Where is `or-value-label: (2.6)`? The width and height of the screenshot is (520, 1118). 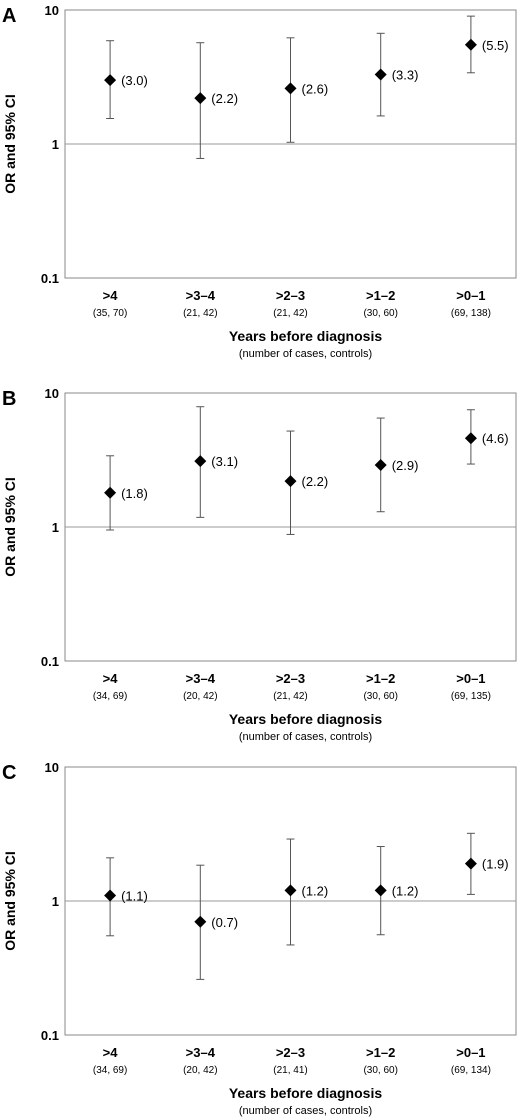 or-value-label: (2.6) is located at coordinates (315, 88).